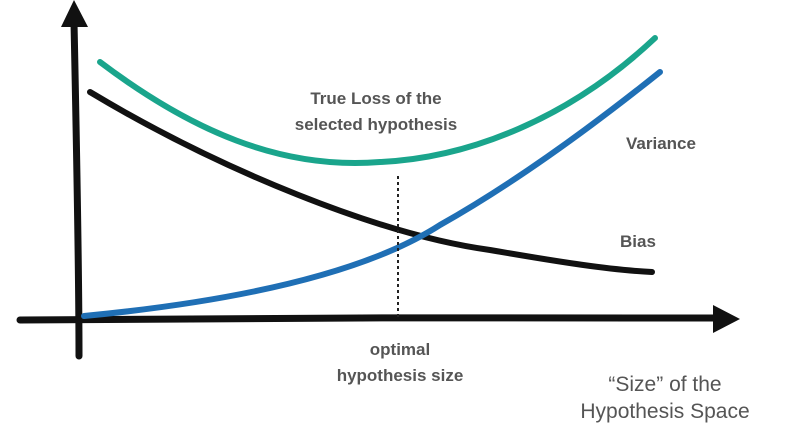 The height and width of the screenshot is (436, 788). I want to click on x-axis-label: “Size” of the Hypothesis Space, so click(665, 398).